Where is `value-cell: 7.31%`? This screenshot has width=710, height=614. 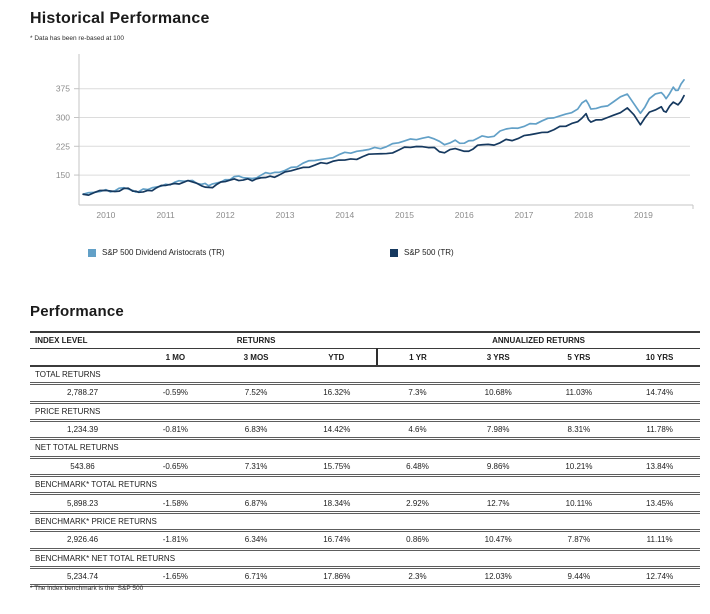 value-cell: 7.31% is located at coordinates (256, 467).